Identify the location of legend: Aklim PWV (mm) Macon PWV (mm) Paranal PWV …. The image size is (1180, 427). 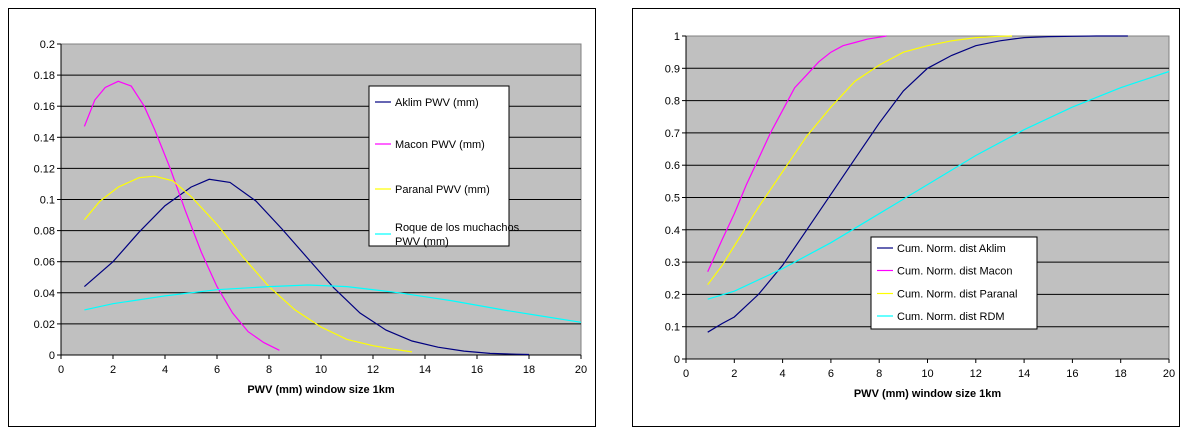
(444, 166).